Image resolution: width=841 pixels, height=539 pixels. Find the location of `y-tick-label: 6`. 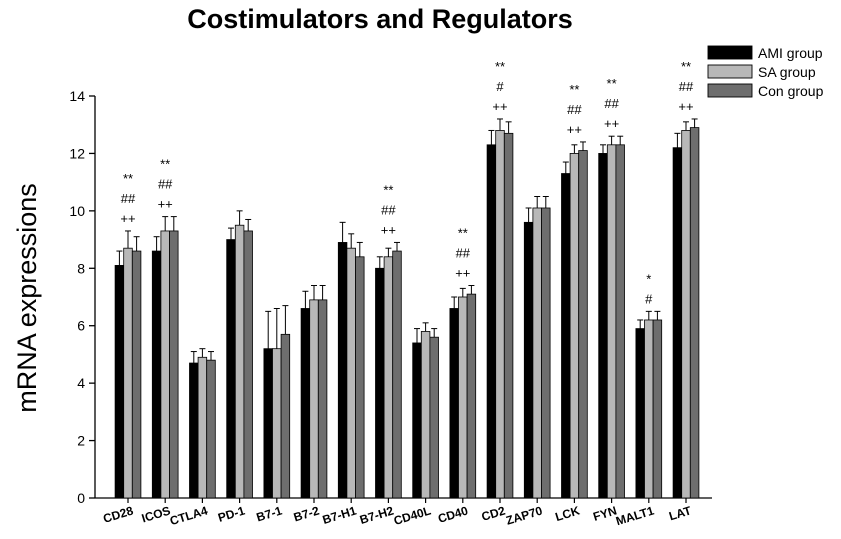

y-tick-label: 6 is located at coordinates (81, 326).